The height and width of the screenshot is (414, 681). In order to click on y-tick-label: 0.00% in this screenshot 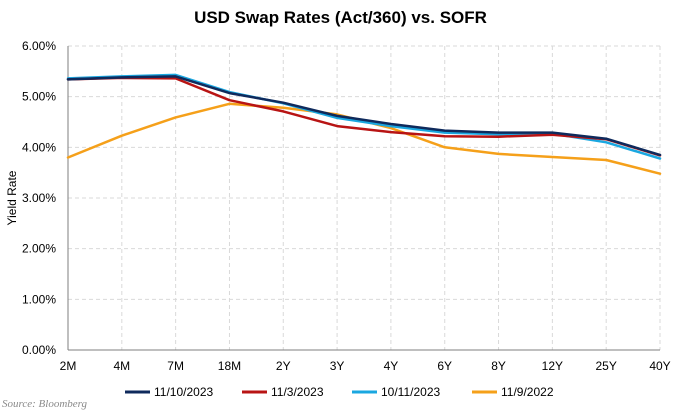, I will do `click(39, 350)`.